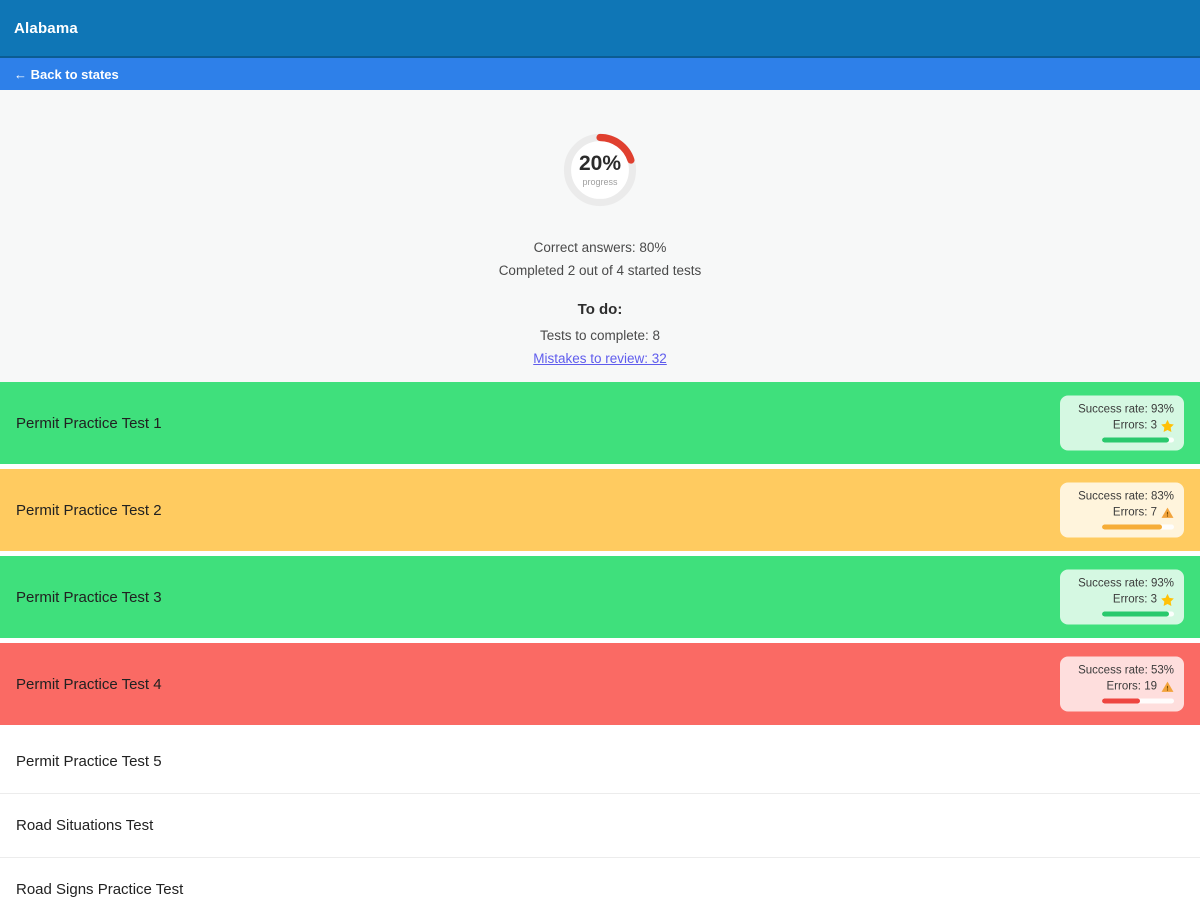 Image resolution: width=1200 pixels, height=900 pixels. I want to click on test-name: Permit Practice Test 4, so click(89, 684).